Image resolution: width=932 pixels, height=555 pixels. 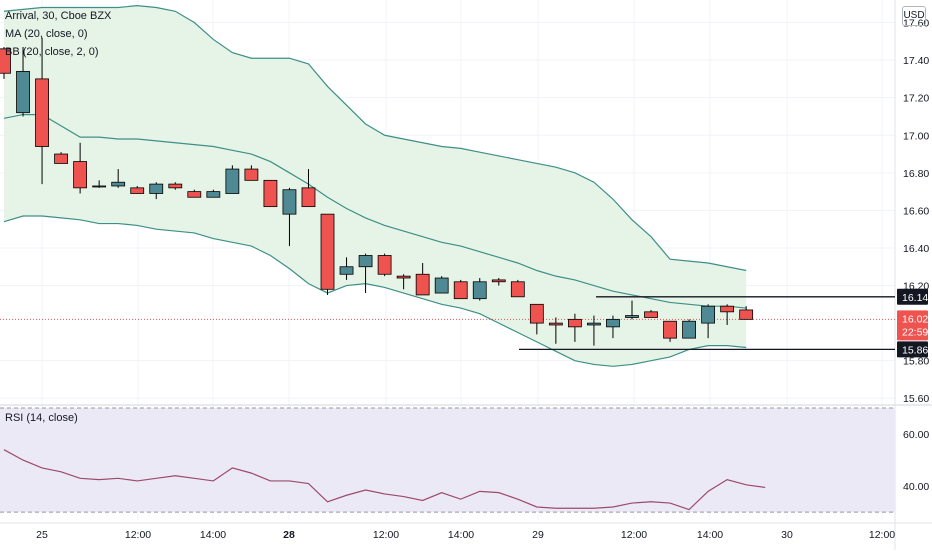 I want to click on rsi-line, so click(x=384, y=480).